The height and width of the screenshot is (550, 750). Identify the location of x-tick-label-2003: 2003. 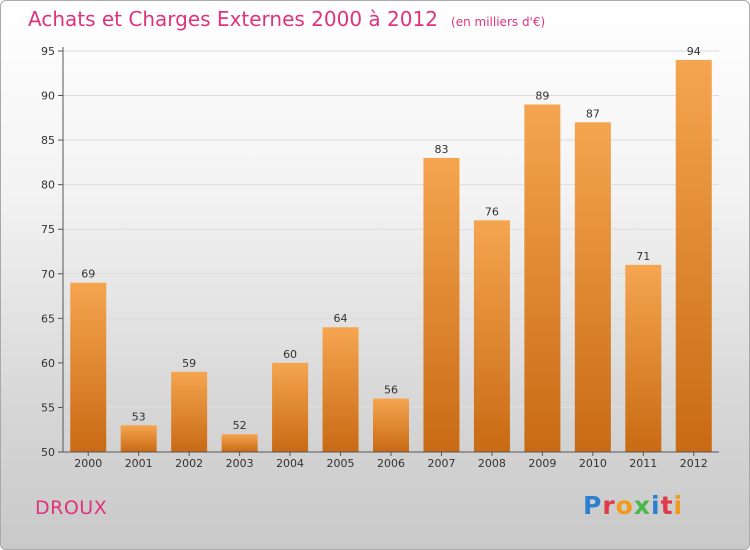
(240, 463).